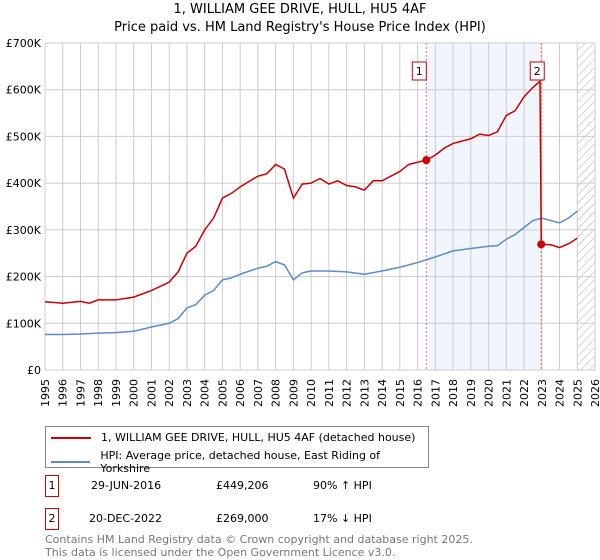 Image resolution: width=600 pixels, height=560 pixels. Describe the element at coordinates (342, 485) in the screenshot. I see `annotation-hpi: 90% ↑ HPI` at that location.